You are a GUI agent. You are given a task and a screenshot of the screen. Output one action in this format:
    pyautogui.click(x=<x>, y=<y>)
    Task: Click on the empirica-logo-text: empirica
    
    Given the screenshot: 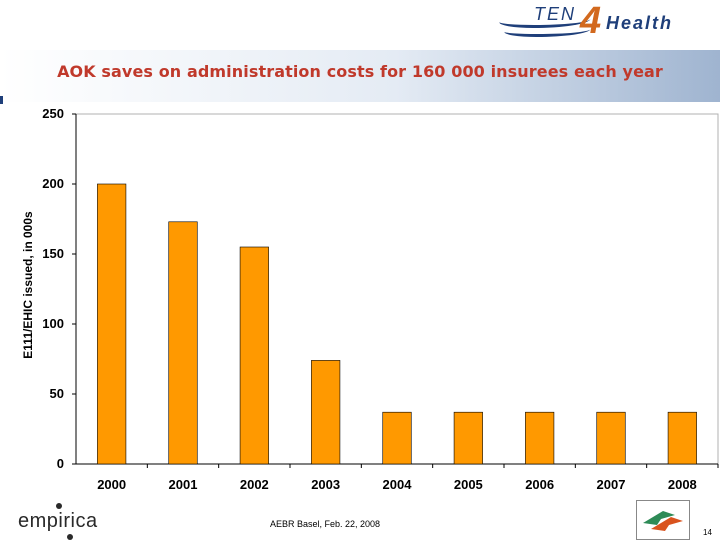 What is the action you would take?
    pyautogui.click(x=58, y=521)
    